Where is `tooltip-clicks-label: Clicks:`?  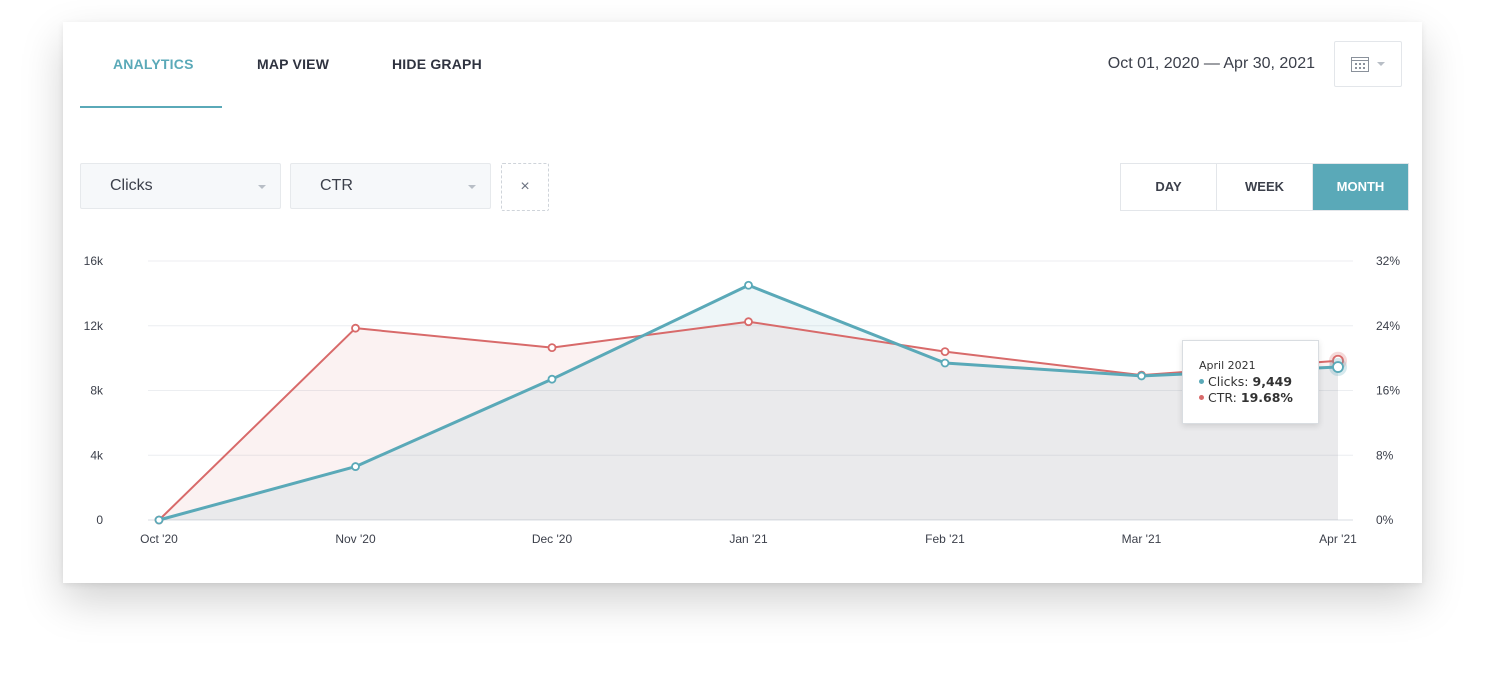 tooltip-clicks-label: Clicks: is located at coordinates (1228, 381).